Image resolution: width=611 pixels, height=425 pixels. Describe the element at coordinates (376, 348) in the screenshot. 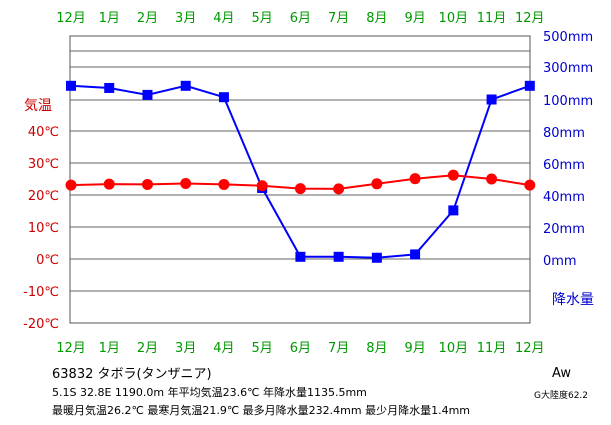

I see `month-label-bottom: 8月` at that location.